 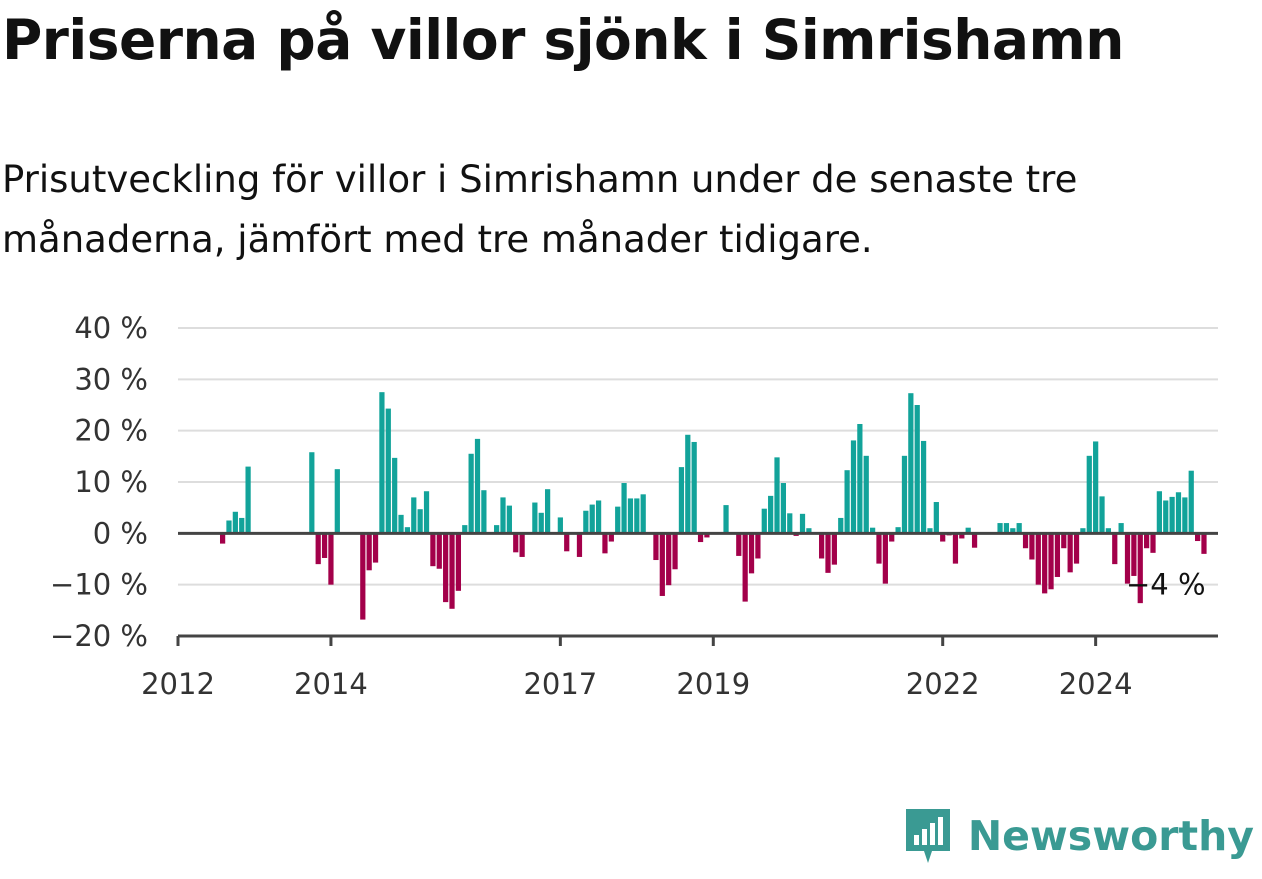 What do you see at coordinates (111, 328) in the screenshot?
I see `y-tick-label: 40 %` at bounding box center [111, 328].